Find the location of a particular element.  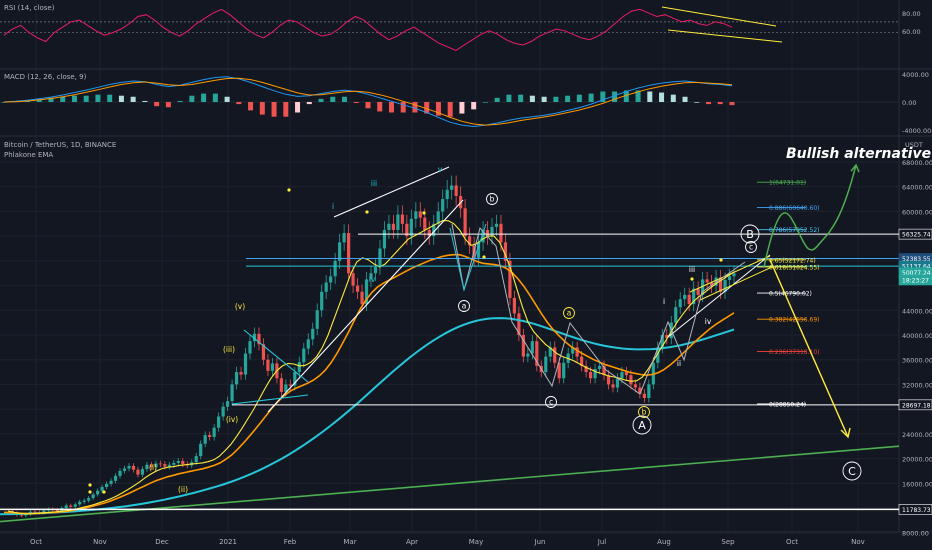

price-tag-label: 11783.73 is located at coordinates (916, 510).